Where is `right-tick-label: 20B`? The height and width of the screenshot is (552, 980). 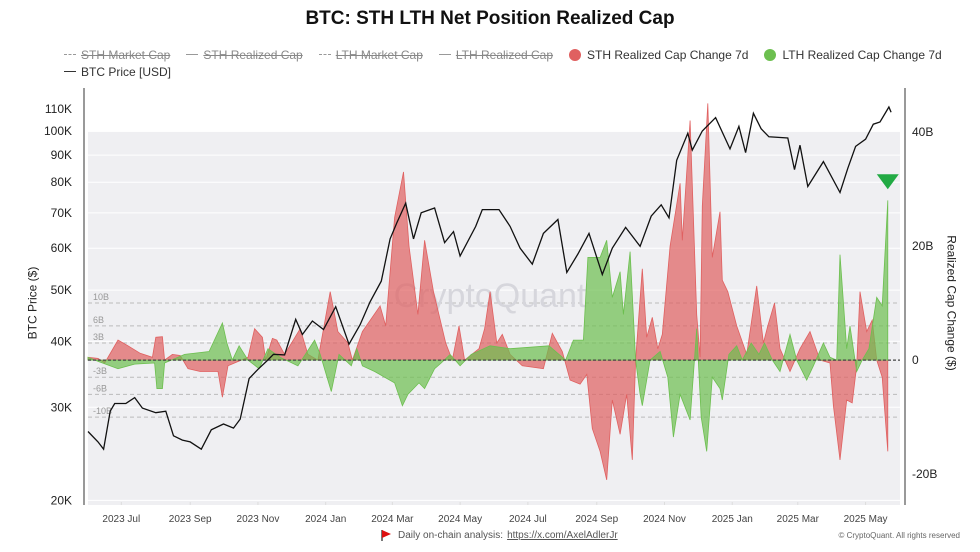
right-tick-label: 20B is located at coordinates (922, 246).